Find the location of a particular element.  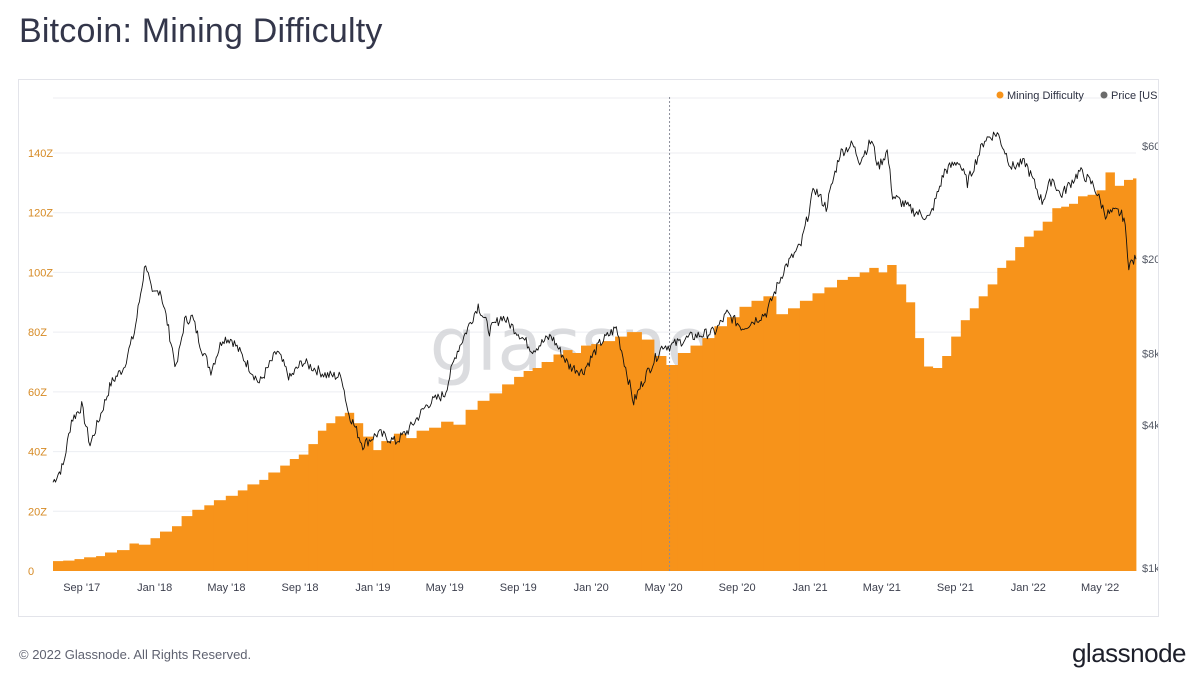

y-left-tick-label: 100Z is located at coordinates (40, 273).